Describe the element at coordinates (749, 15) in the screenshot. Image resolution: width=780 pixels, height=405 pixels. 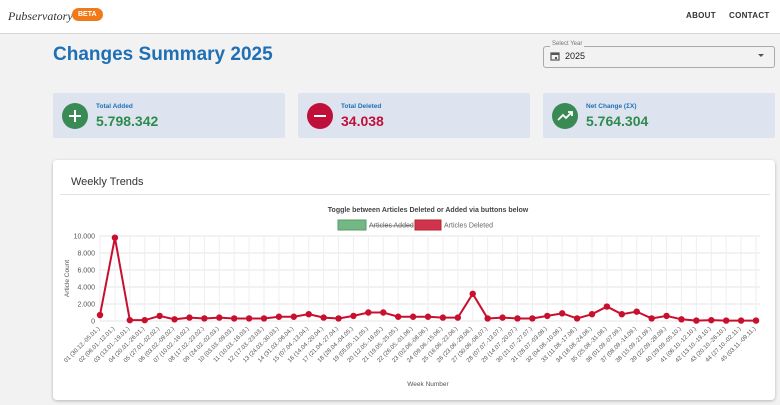
I see `nav-link: CONTACT` at that location.